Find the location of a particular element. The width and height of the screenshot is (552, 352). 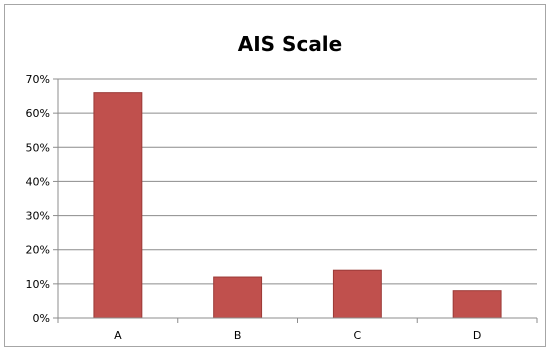

x-tick-label: C is located at coordinates (358, 335).